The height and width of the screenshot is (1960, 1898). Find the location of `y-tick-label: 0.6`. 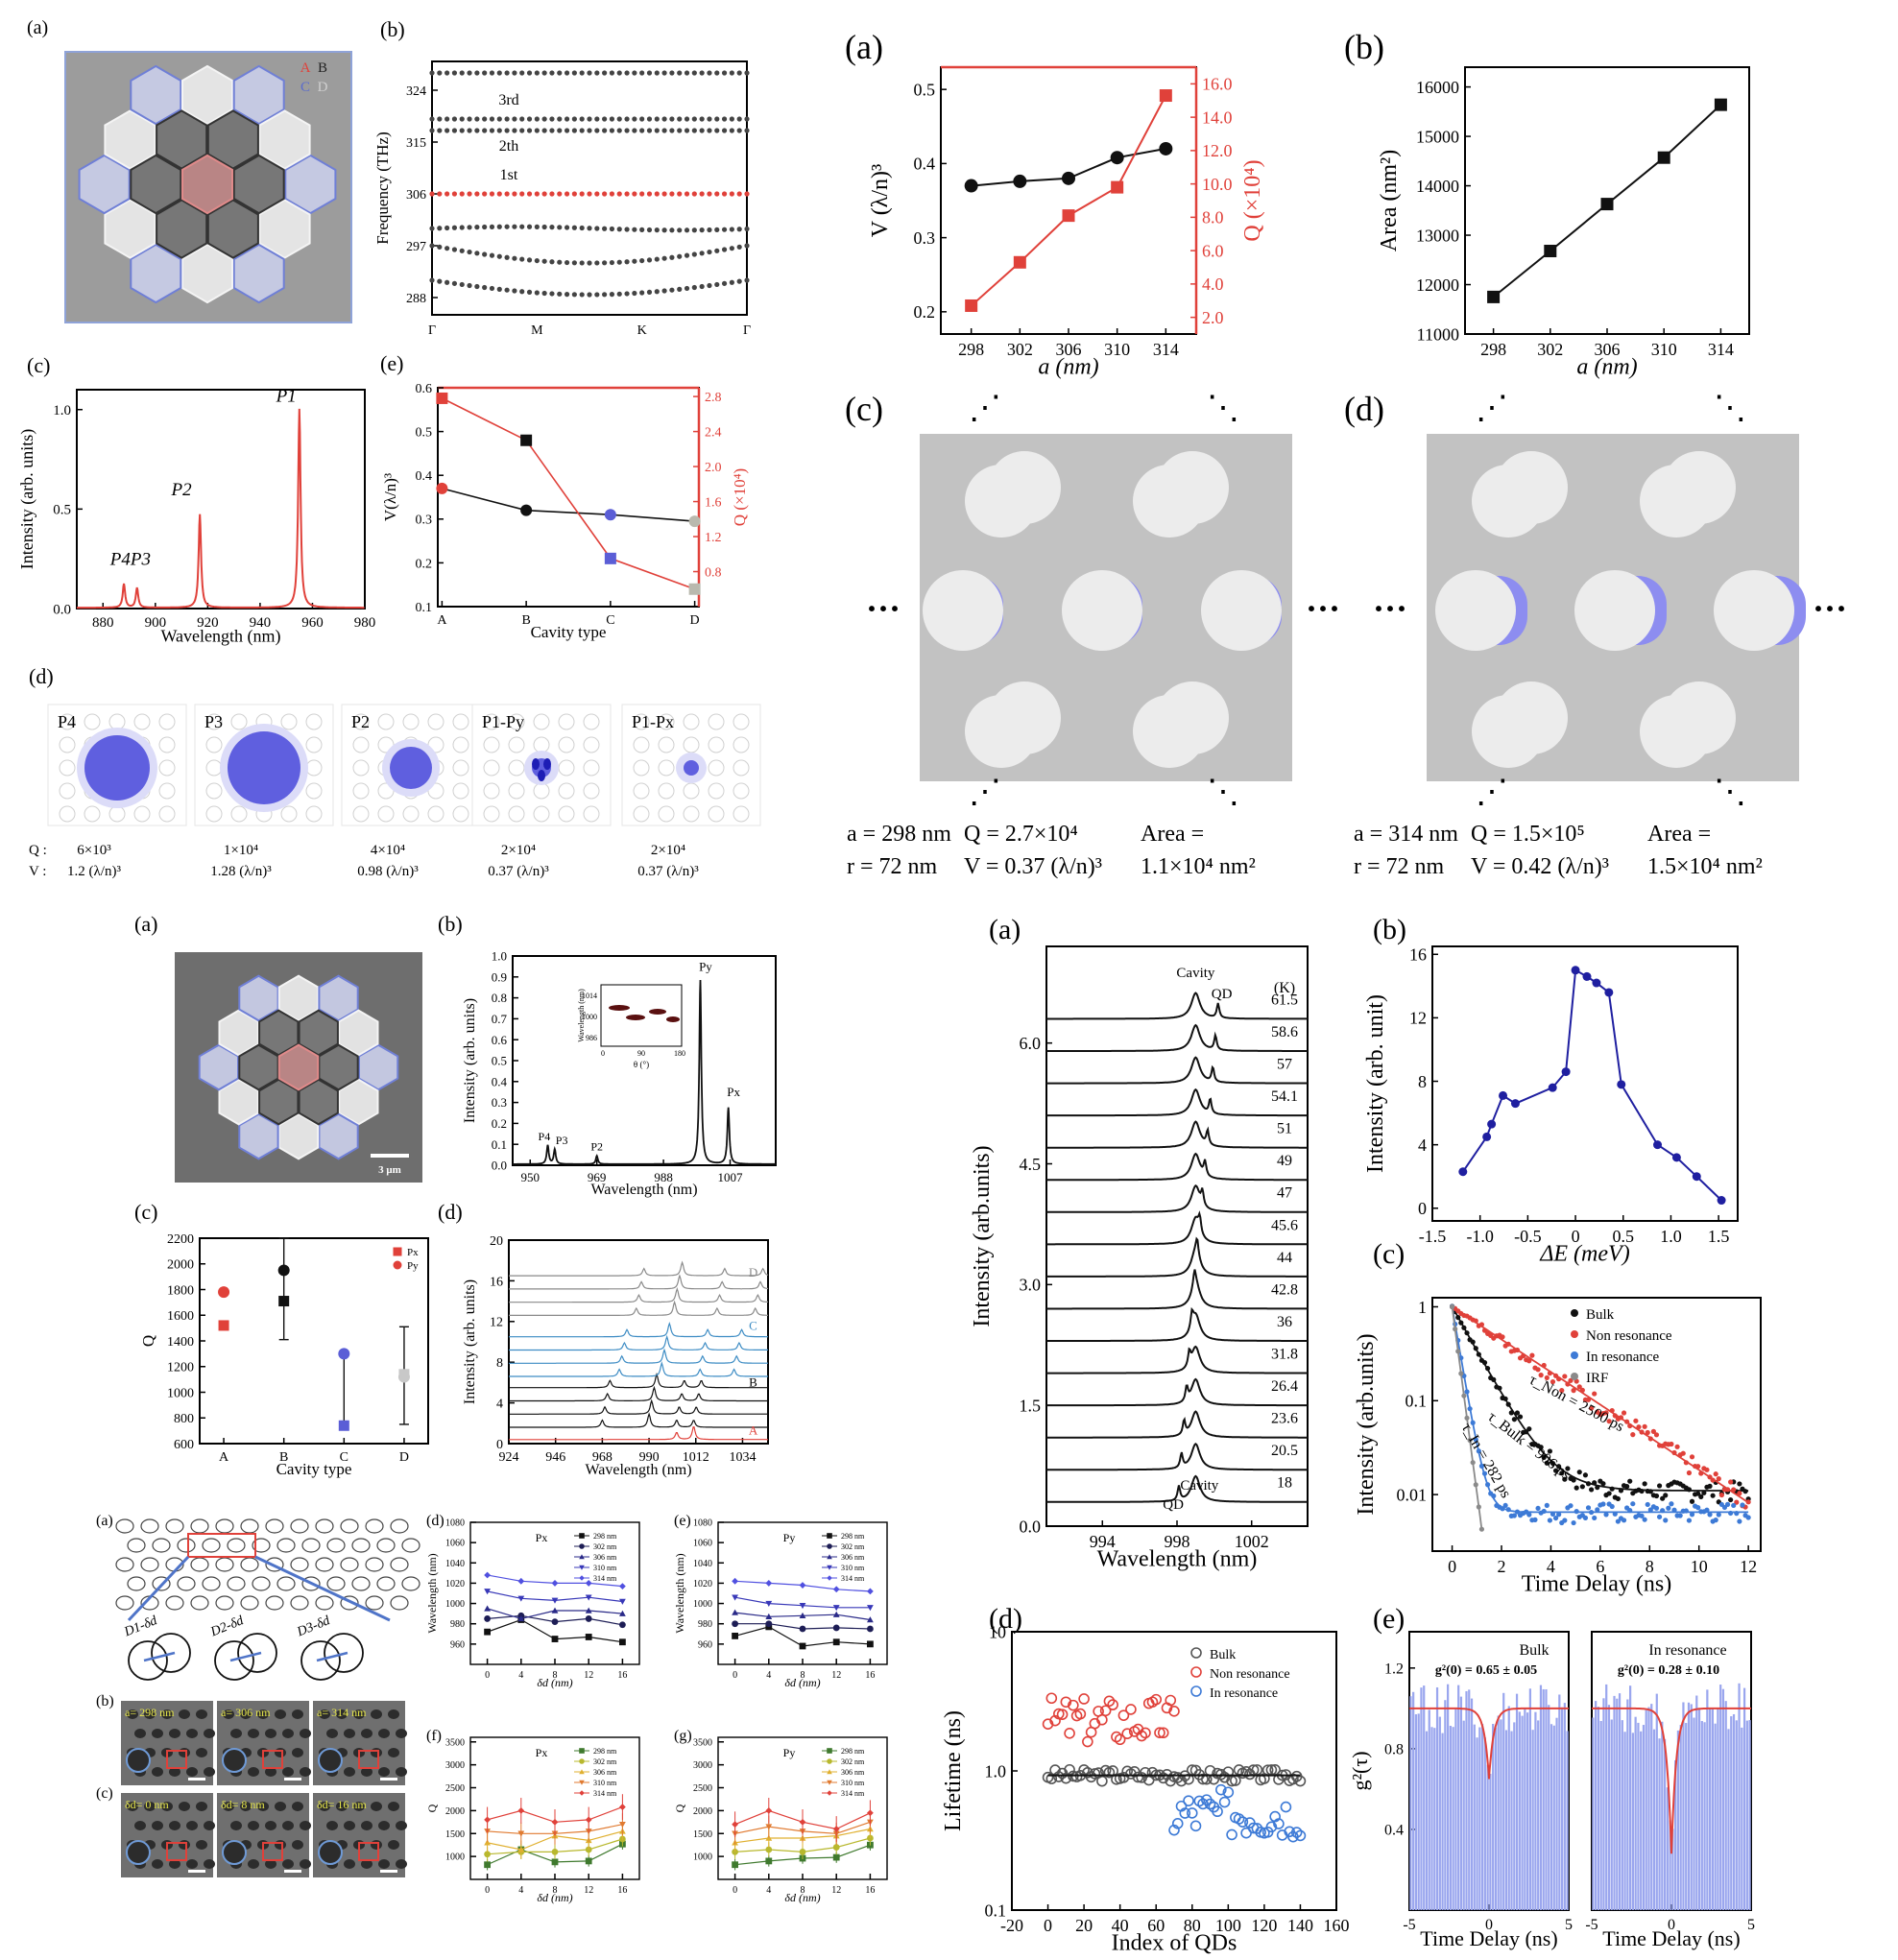

y-tick-label: 0.6 is located at coordinates (425, 389).